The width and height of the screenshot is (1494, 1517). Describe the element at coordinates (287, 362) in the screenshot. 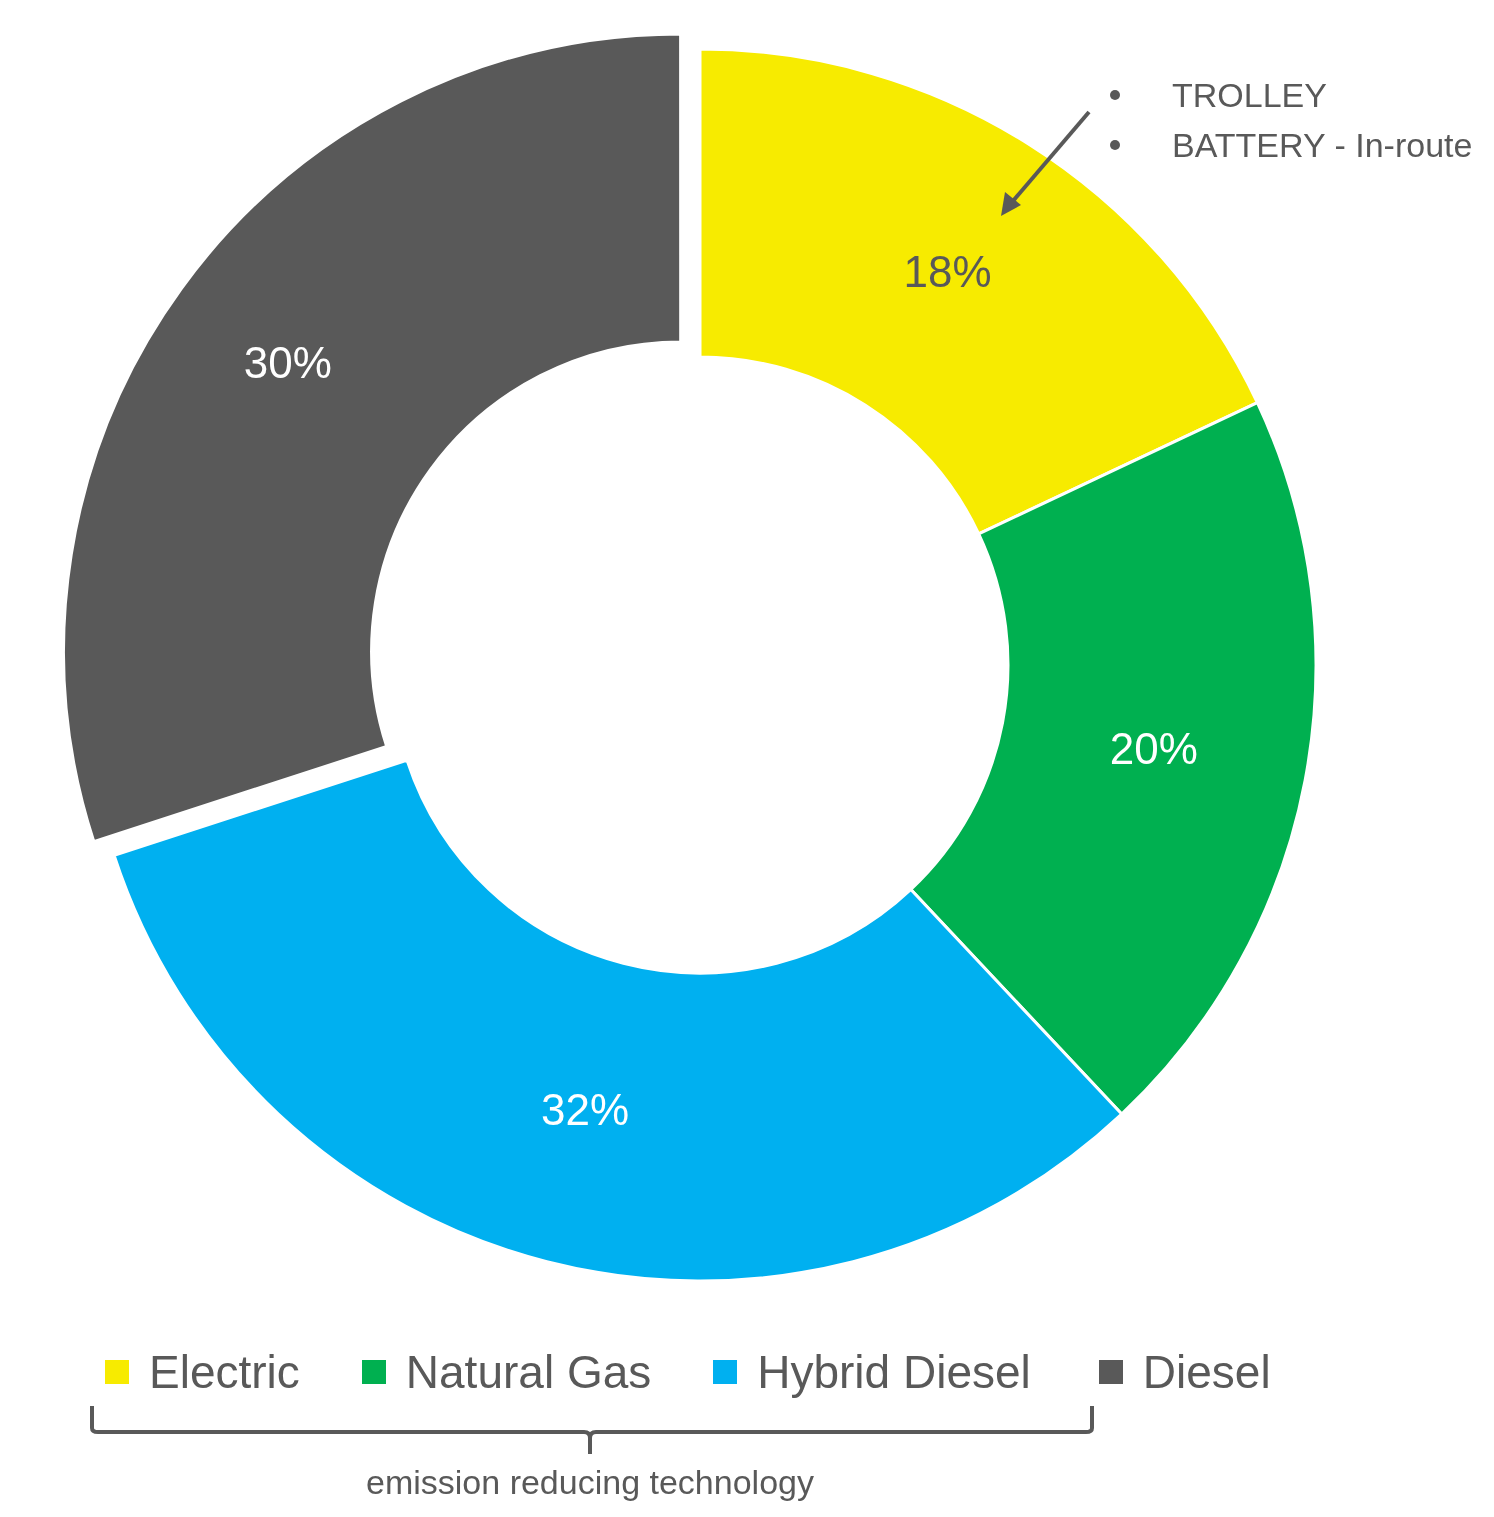

I see `data-label: 30%` at that location.